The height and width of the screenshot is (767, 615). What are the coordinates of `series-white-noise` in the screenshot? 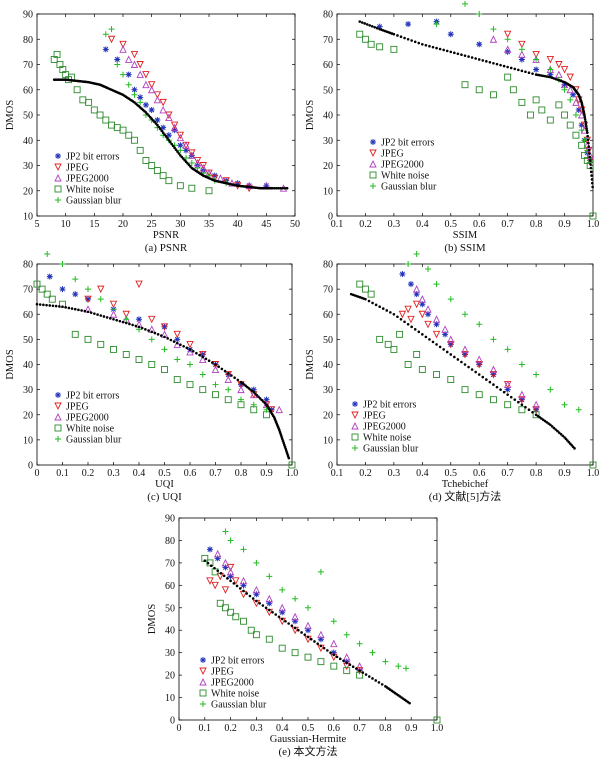 It's located at (164, 374).